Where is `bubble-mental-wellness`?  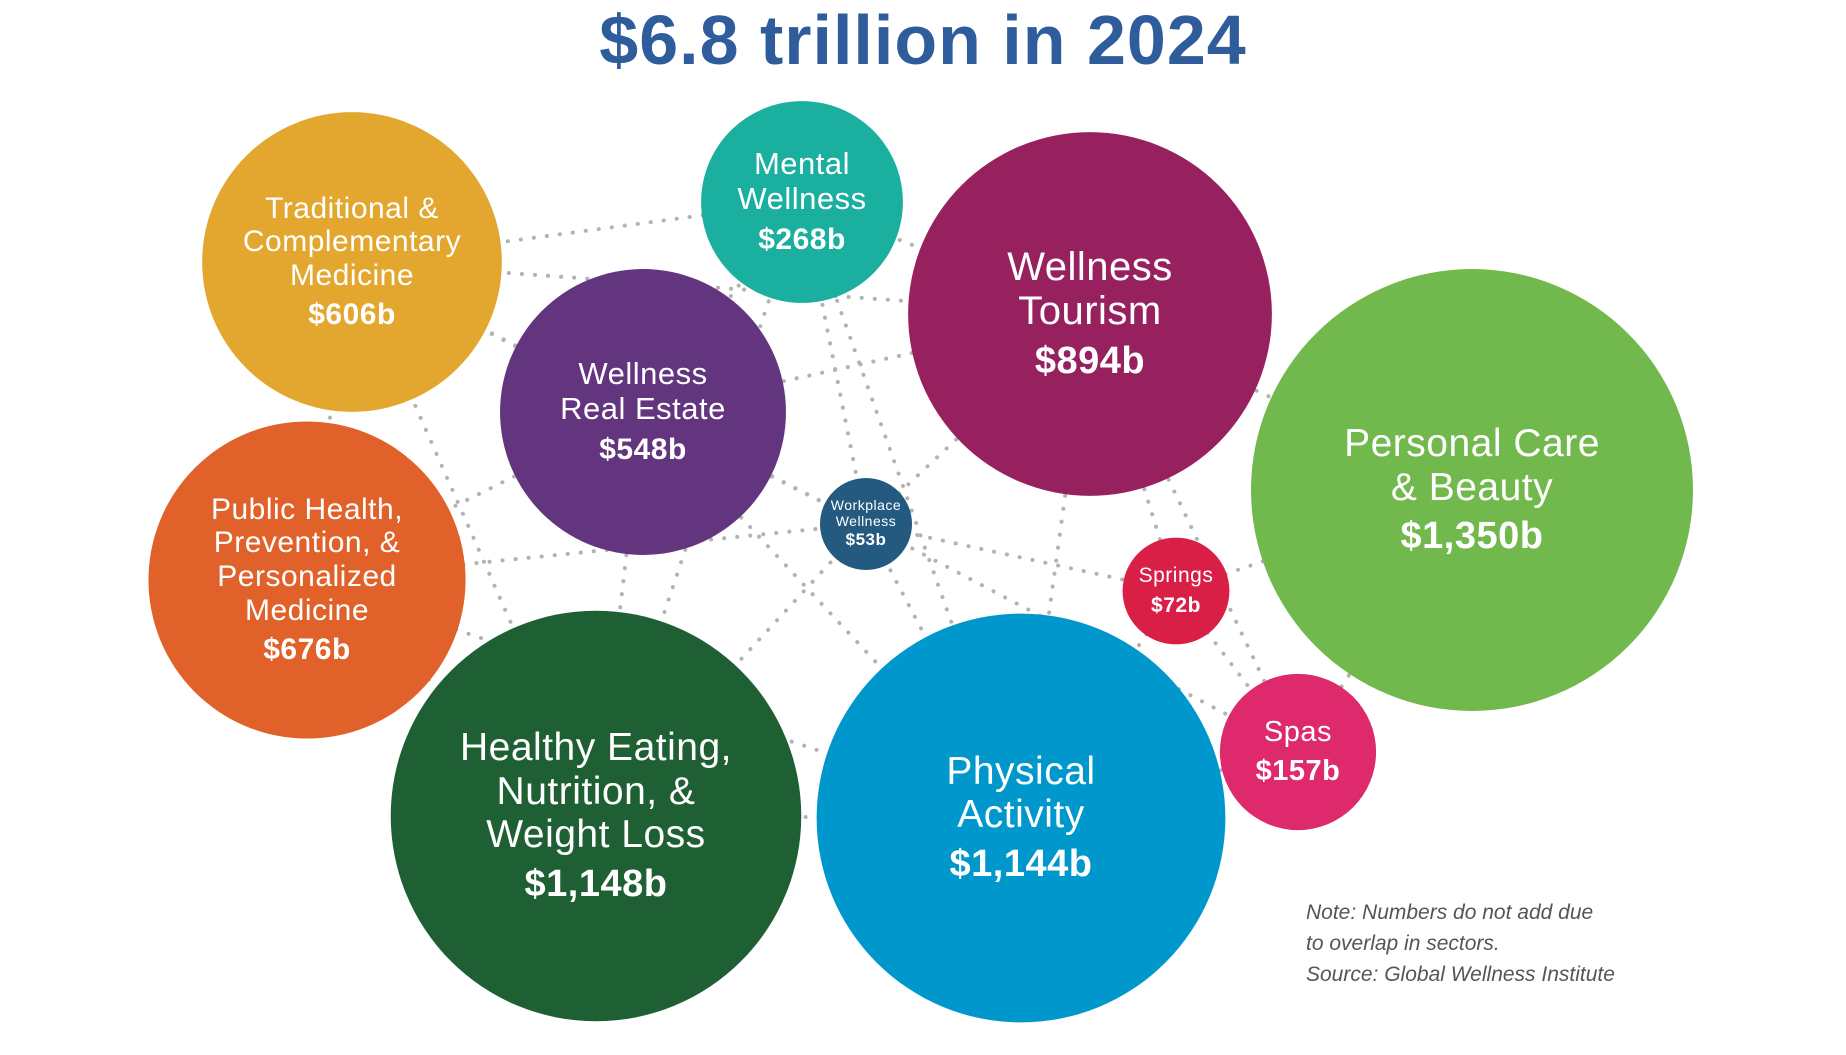 bubble-mental-wellness is located at coordinates (802, 202).